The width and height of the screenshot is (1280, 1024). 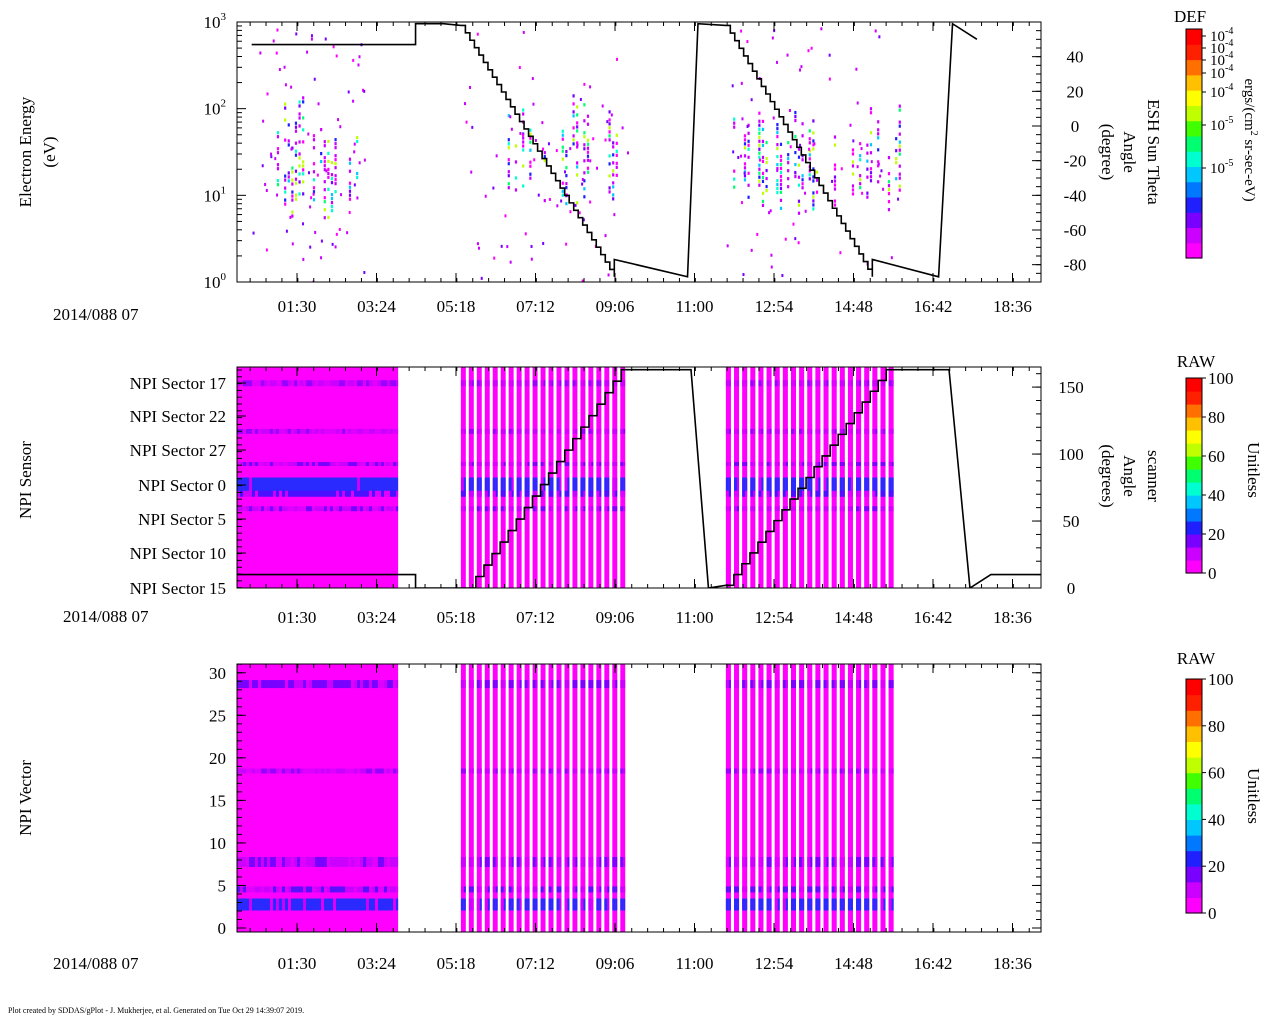 I want to click on x-tick-label: 14:48, so click(x=853, y=963).